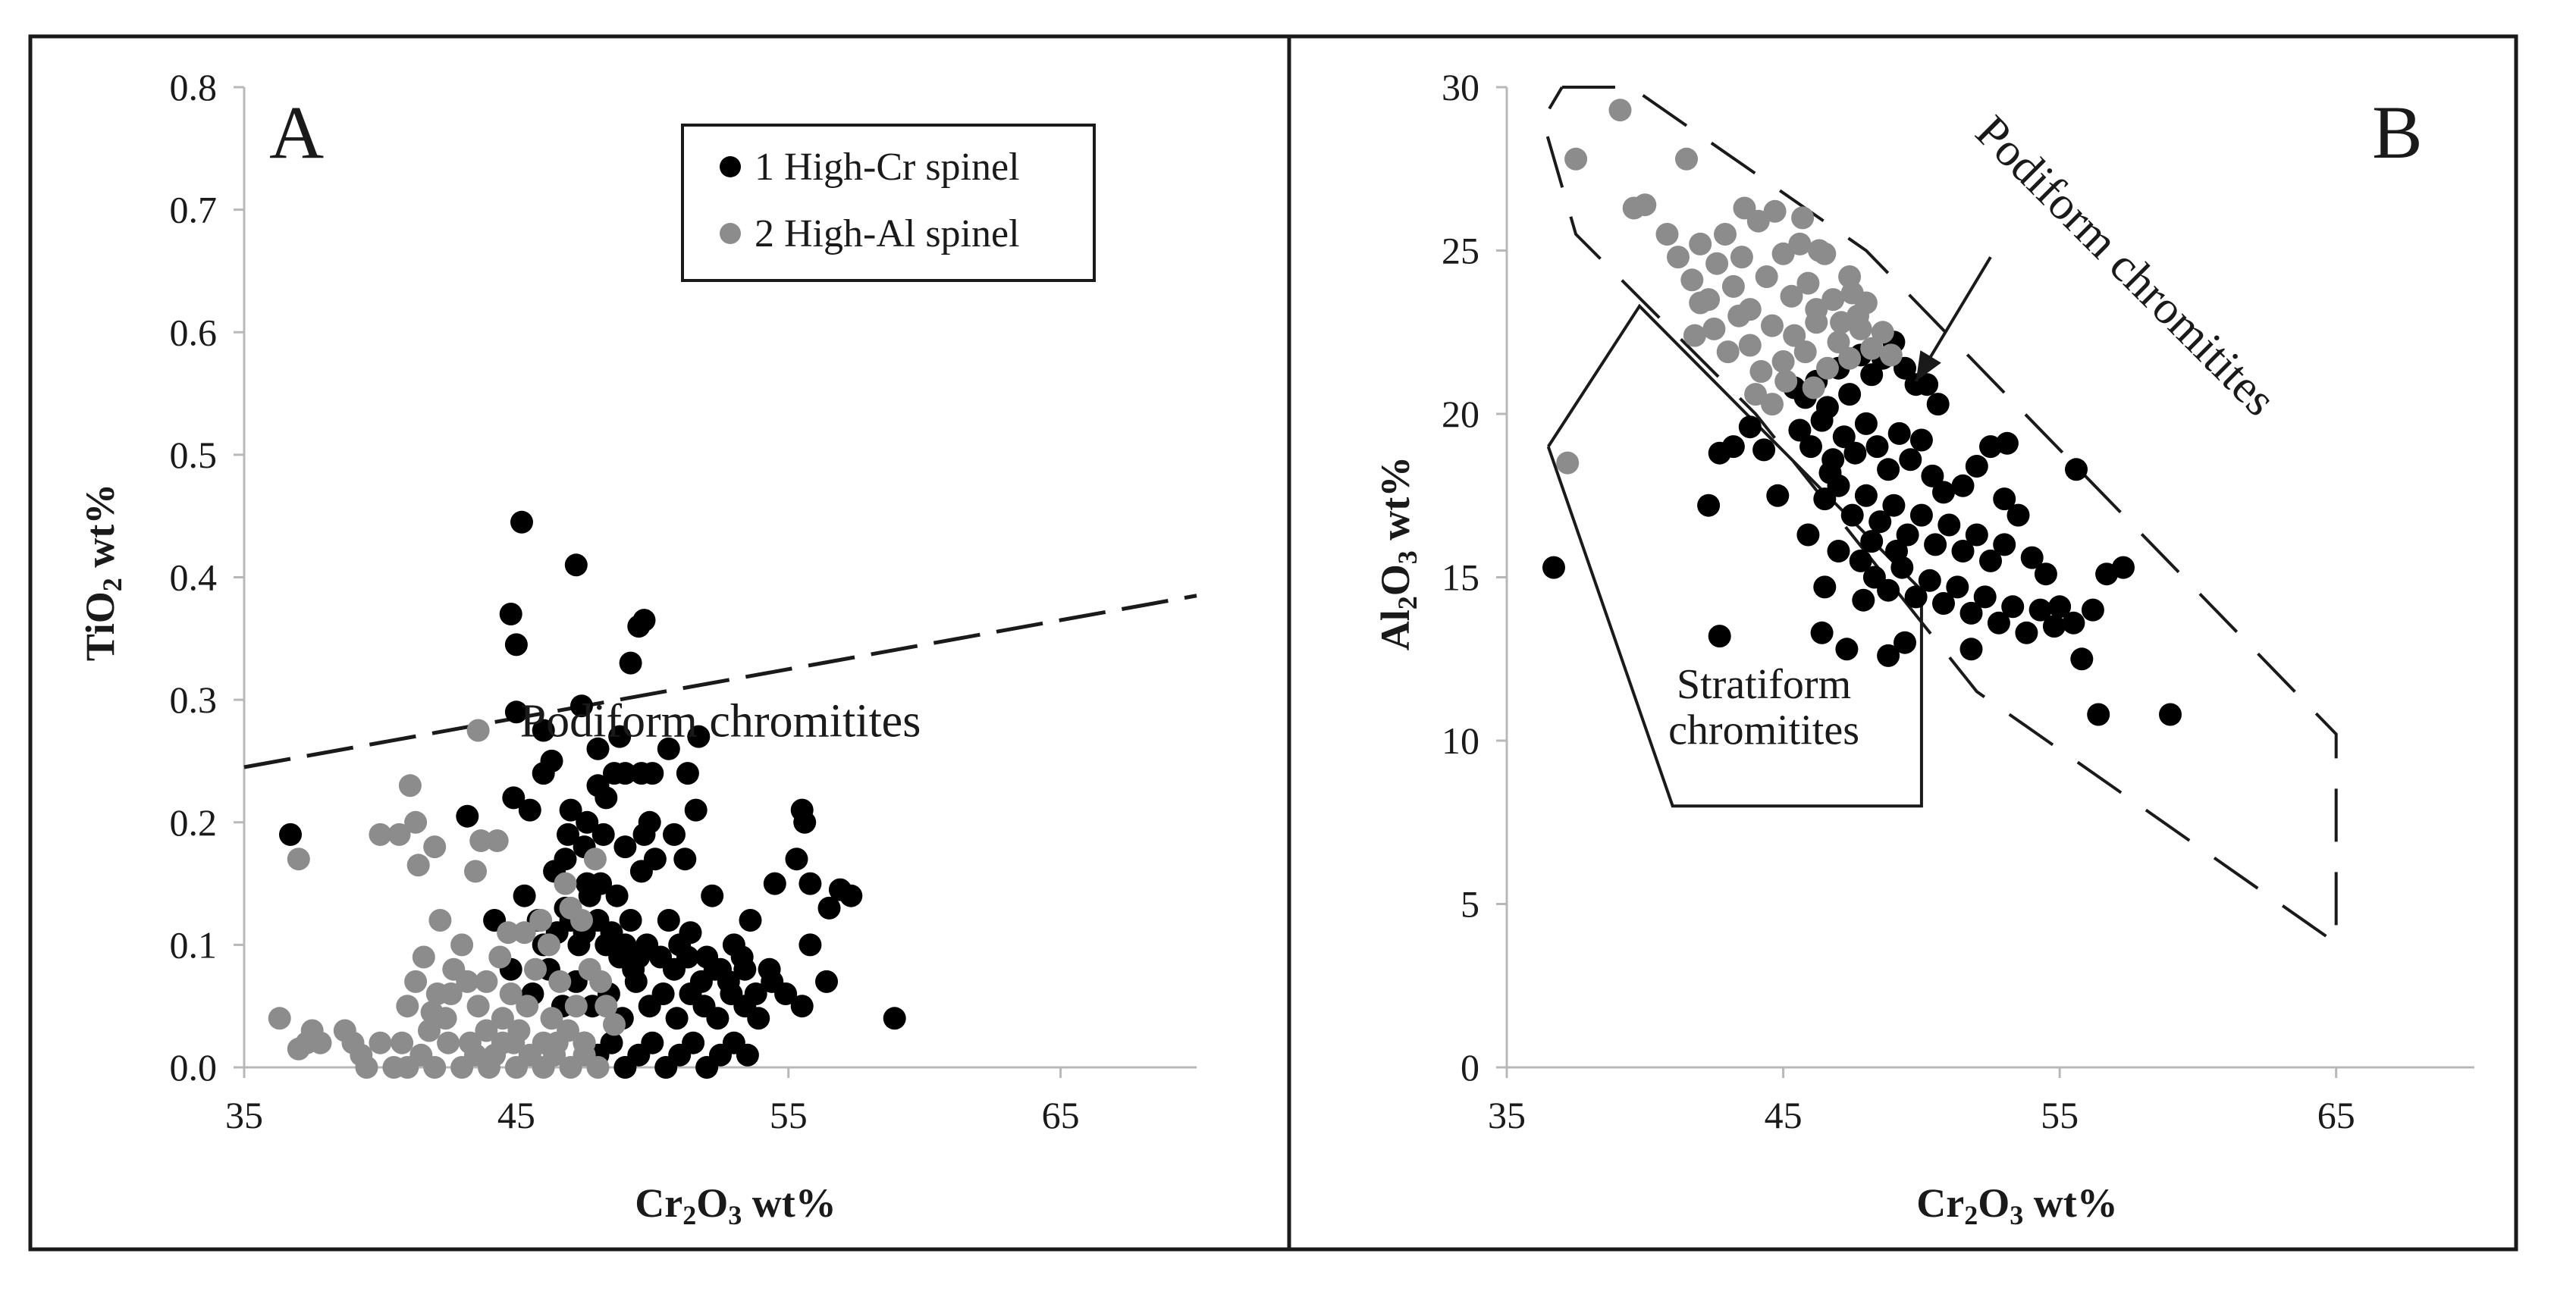 The width and height of the screenshot is (2576, 1291). Describe the element at coordinates (1734, 555) in the screenshot. I see `stratiform-field-outline` at that location.